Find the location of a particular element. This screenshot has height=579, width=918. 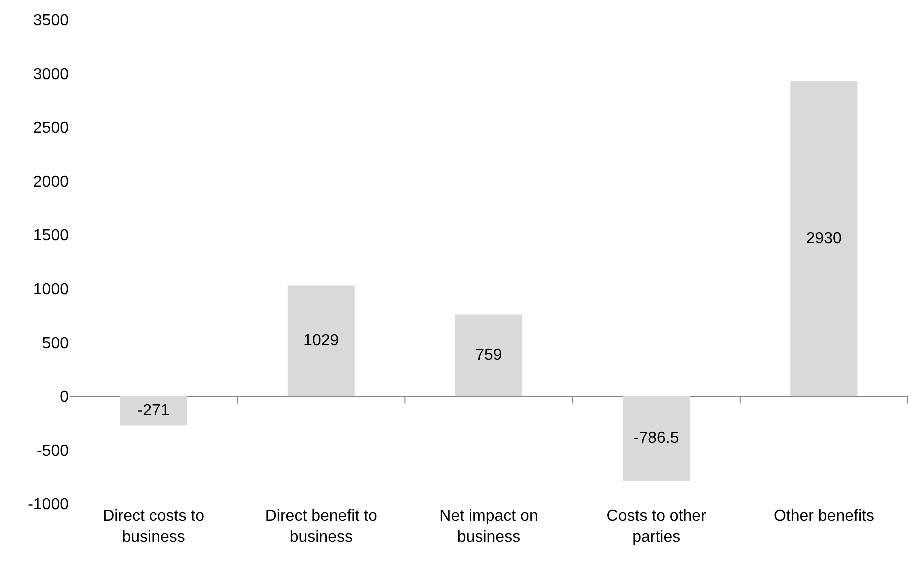

x-tick-label: Other benefits is located at coordinates (824, 516).